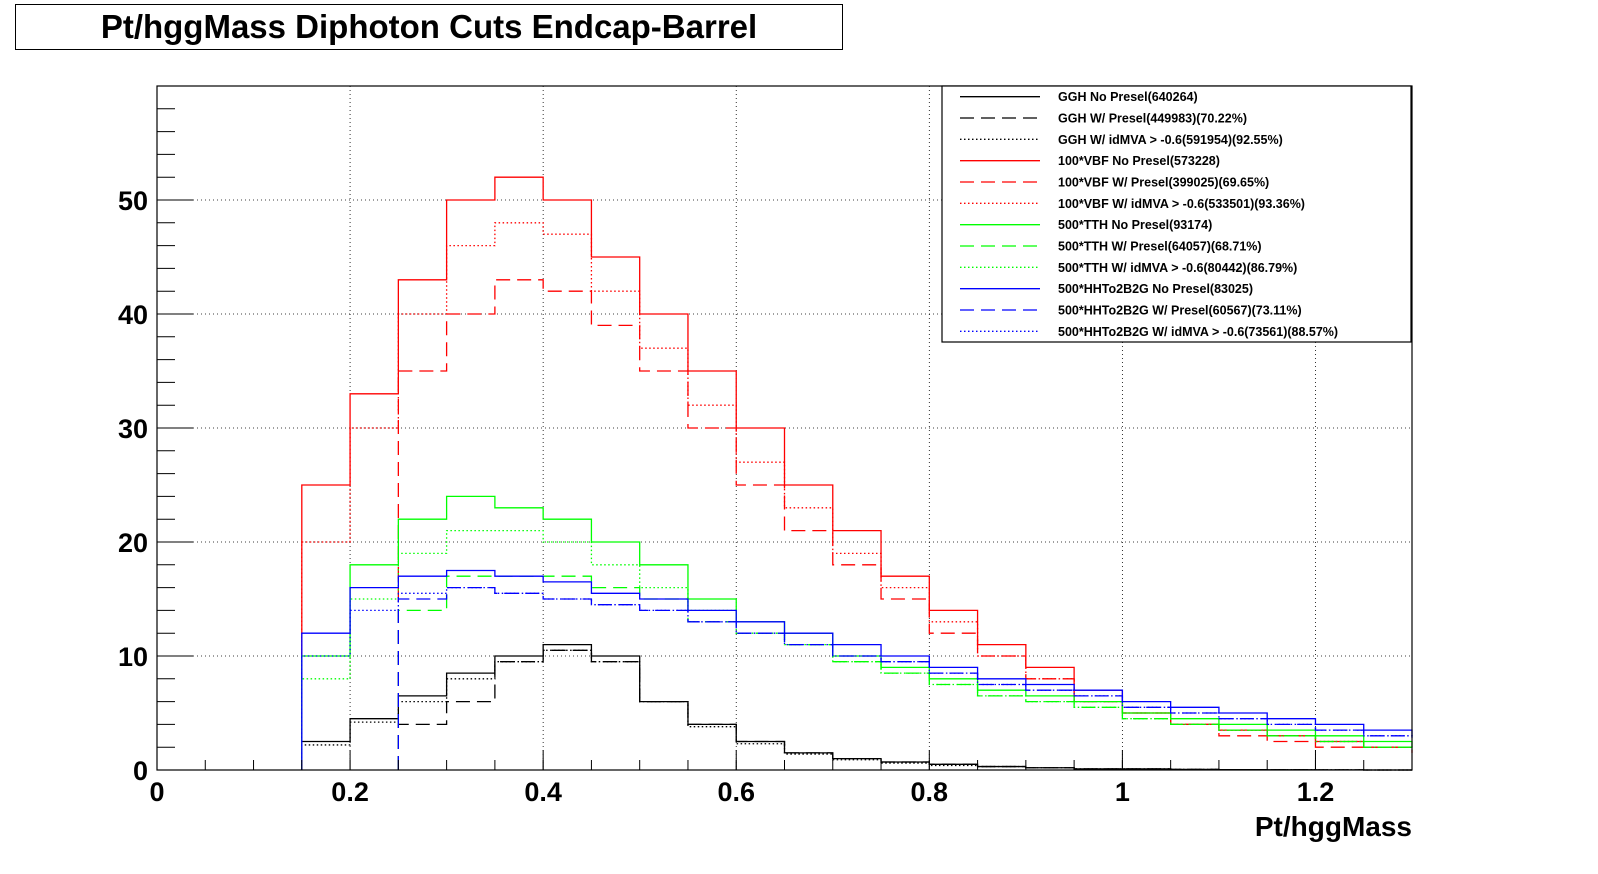 The width and height of the screenshot is (1598, 874). Describe the element at coordinates (1122, 792) in the screenshot. I see `x-tick-label: 1` at that location.